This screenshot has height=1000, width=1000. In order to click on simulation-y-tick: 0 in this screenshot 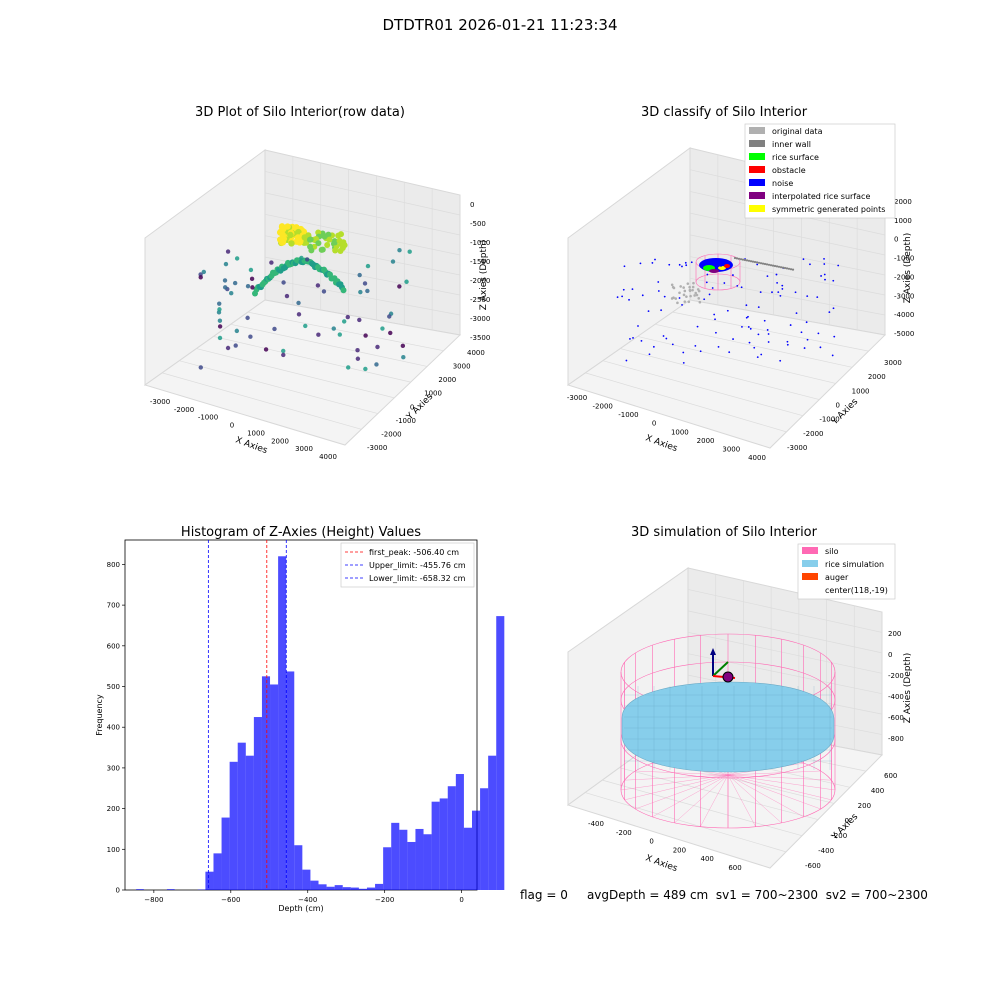, I will do `click(847, 821)`.